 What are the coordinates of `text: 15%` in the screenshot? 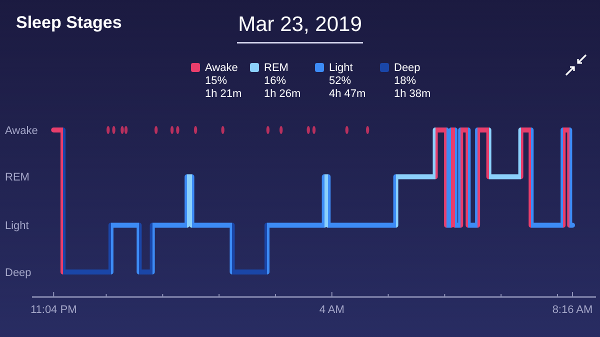 It's located at (216, 81).